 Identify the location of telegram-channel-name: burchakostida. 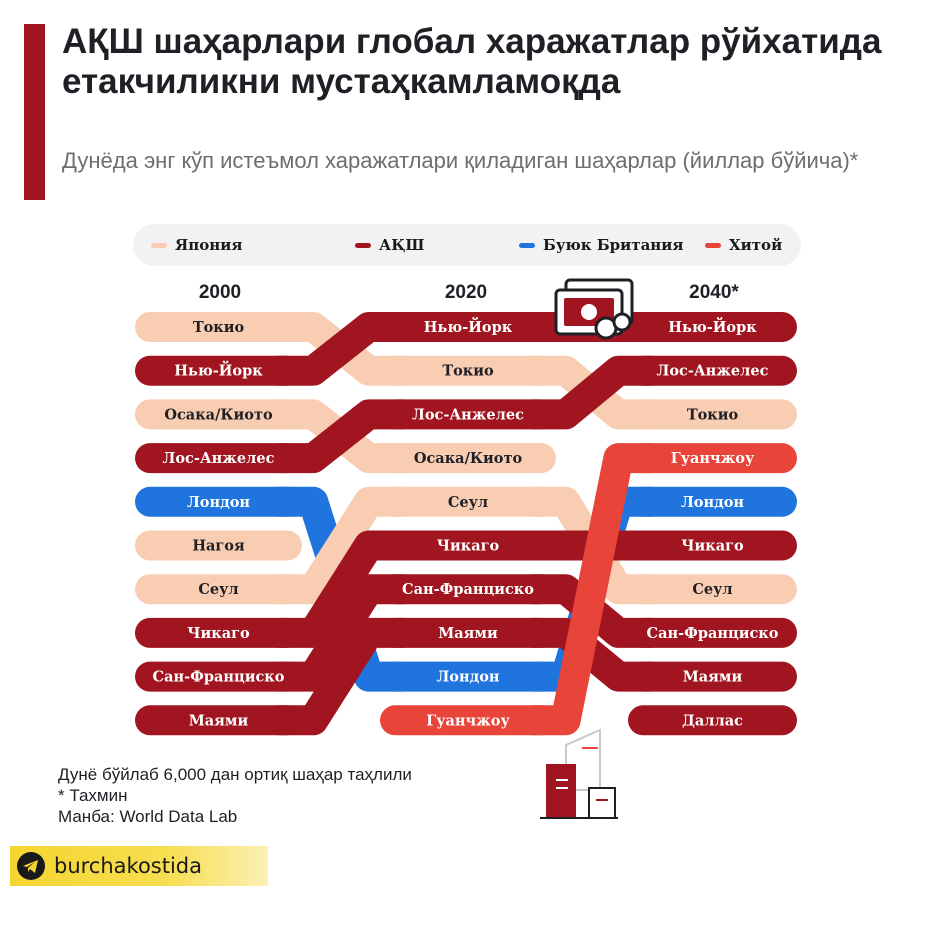
(128, 866).